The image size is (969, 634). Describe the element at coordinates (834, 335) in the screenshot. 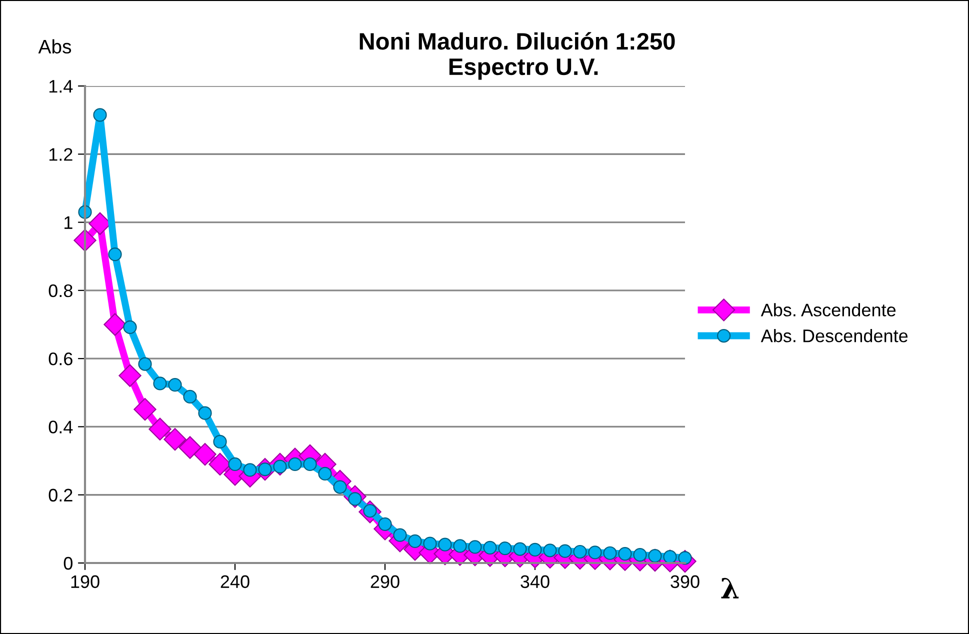

I see `legend-label: Abs. Descendente` at that location.